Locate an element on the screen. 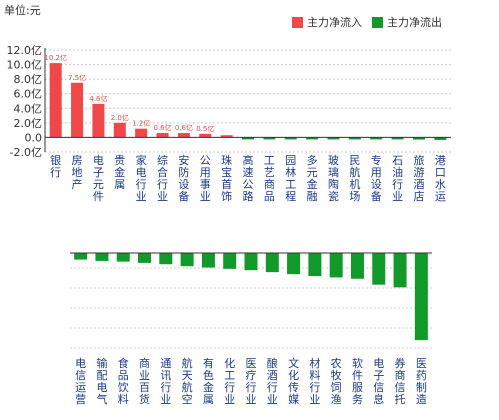 The width and height of the screenshot is (499, 420). data-label: 2.0亿 is located at coordinates (120, 117).